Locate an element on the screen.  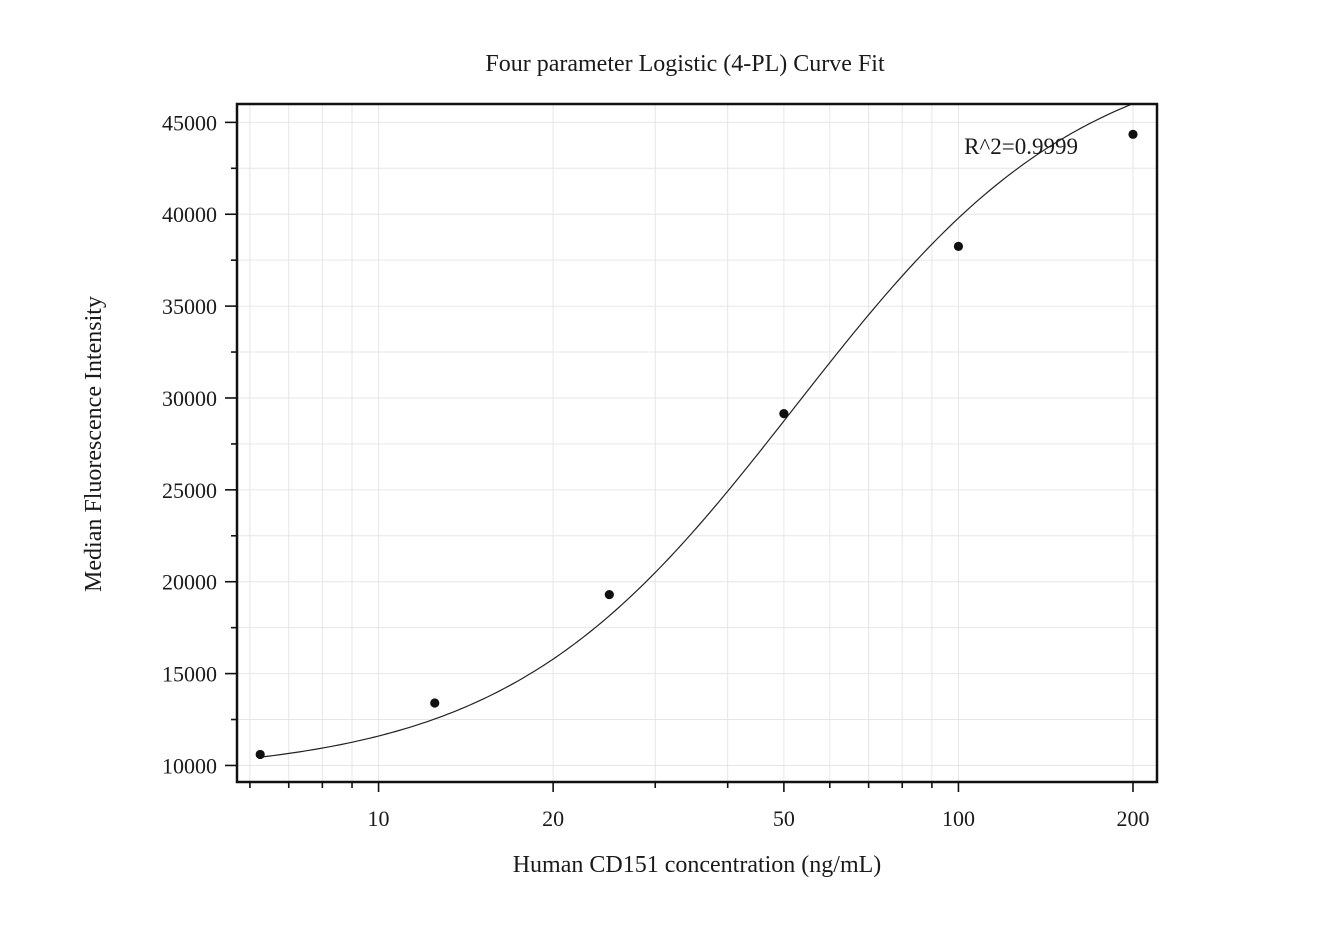
y-tick-label: 45000 is located at coordinates (189, 122).